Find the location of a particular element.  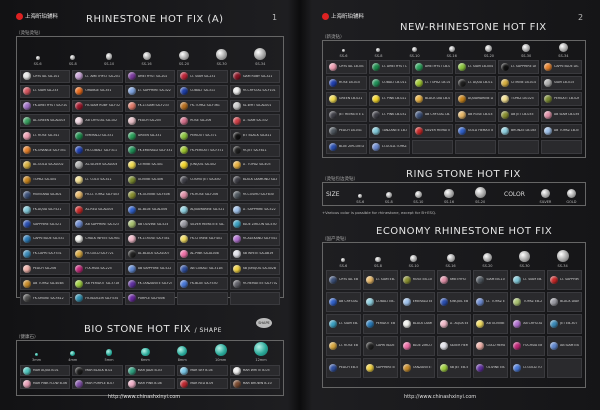

color-name: BLACK DIAMOND SA-820 is located at coordinates (259, 180).